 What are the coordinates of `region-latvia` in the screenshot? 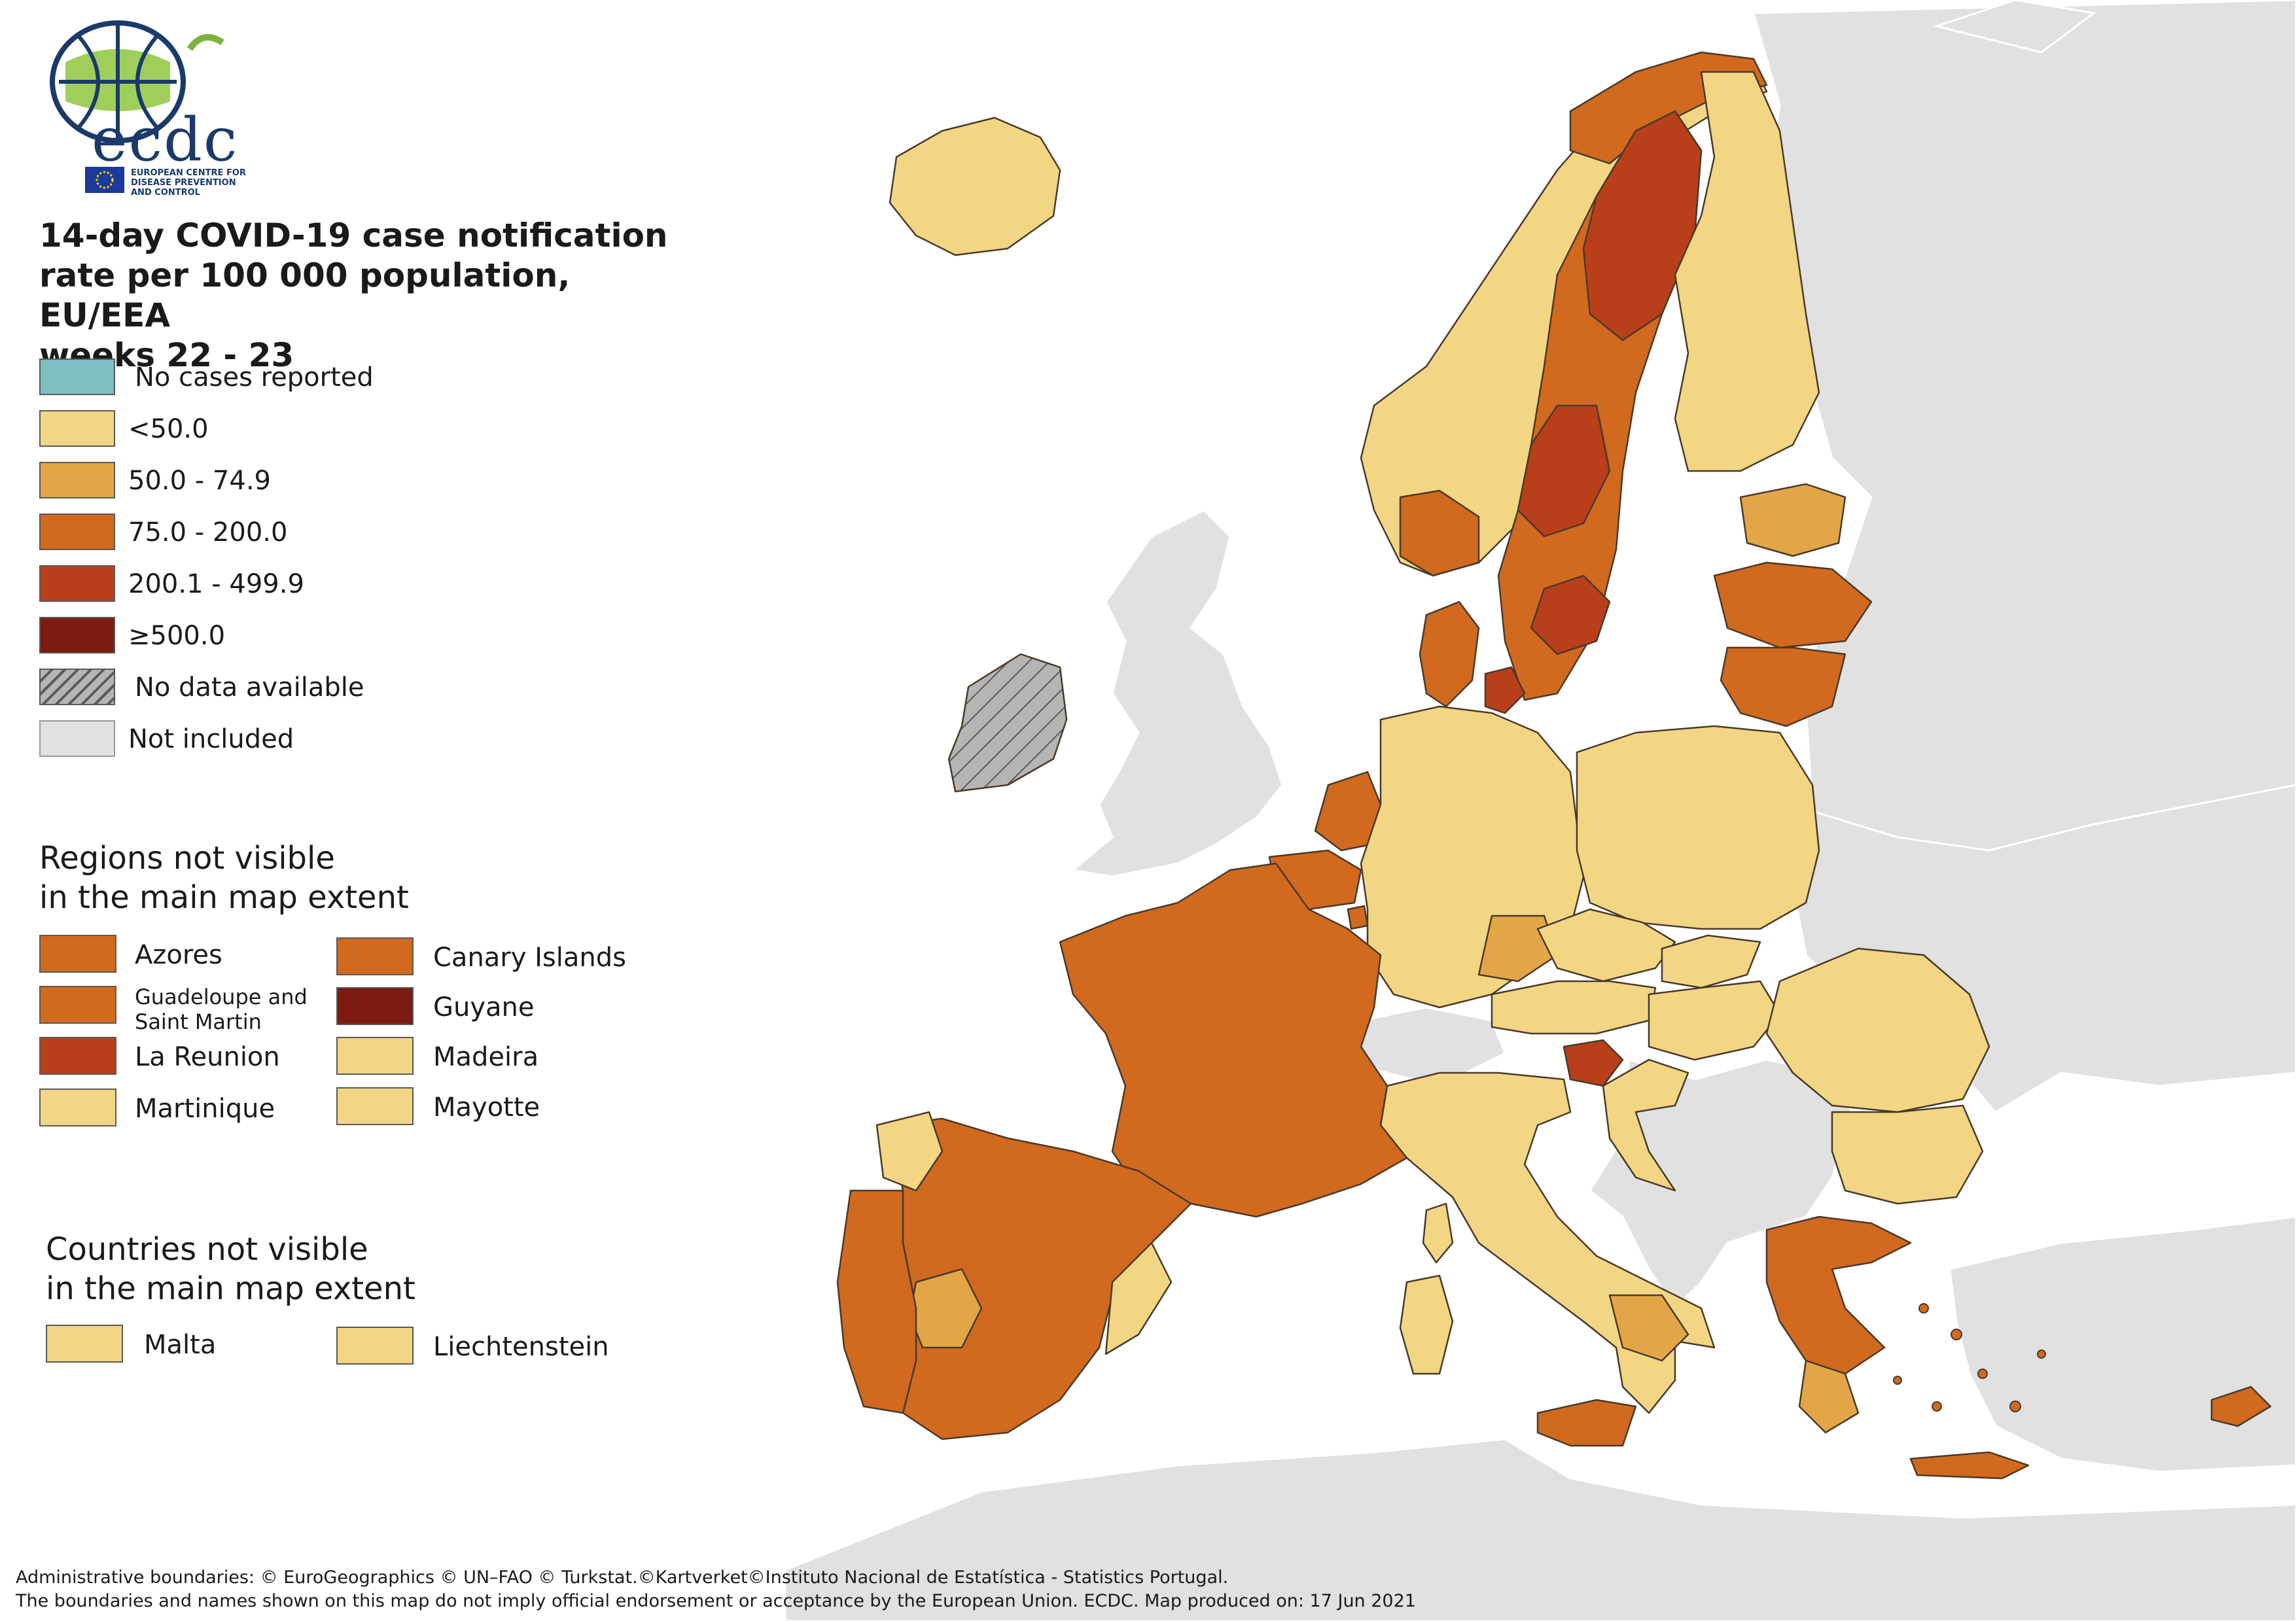 It's located at (1793, 605).